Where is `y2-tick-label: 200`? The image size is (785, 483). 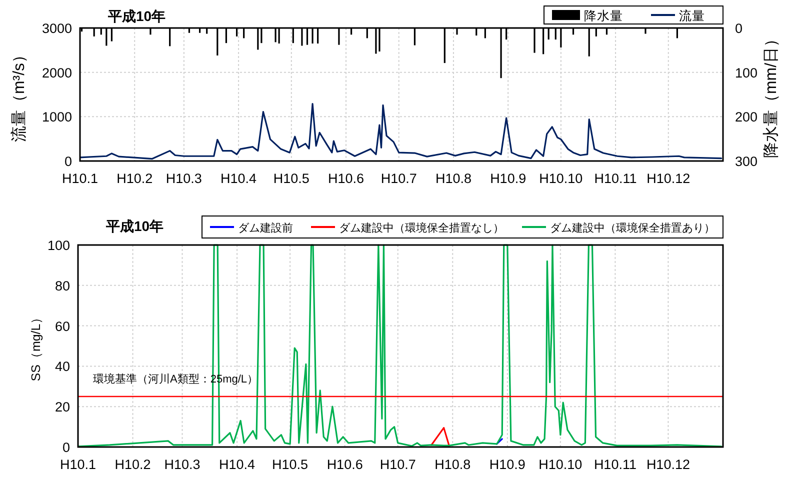
y2-tick-label: 200 is located at coordinates (746, 117).